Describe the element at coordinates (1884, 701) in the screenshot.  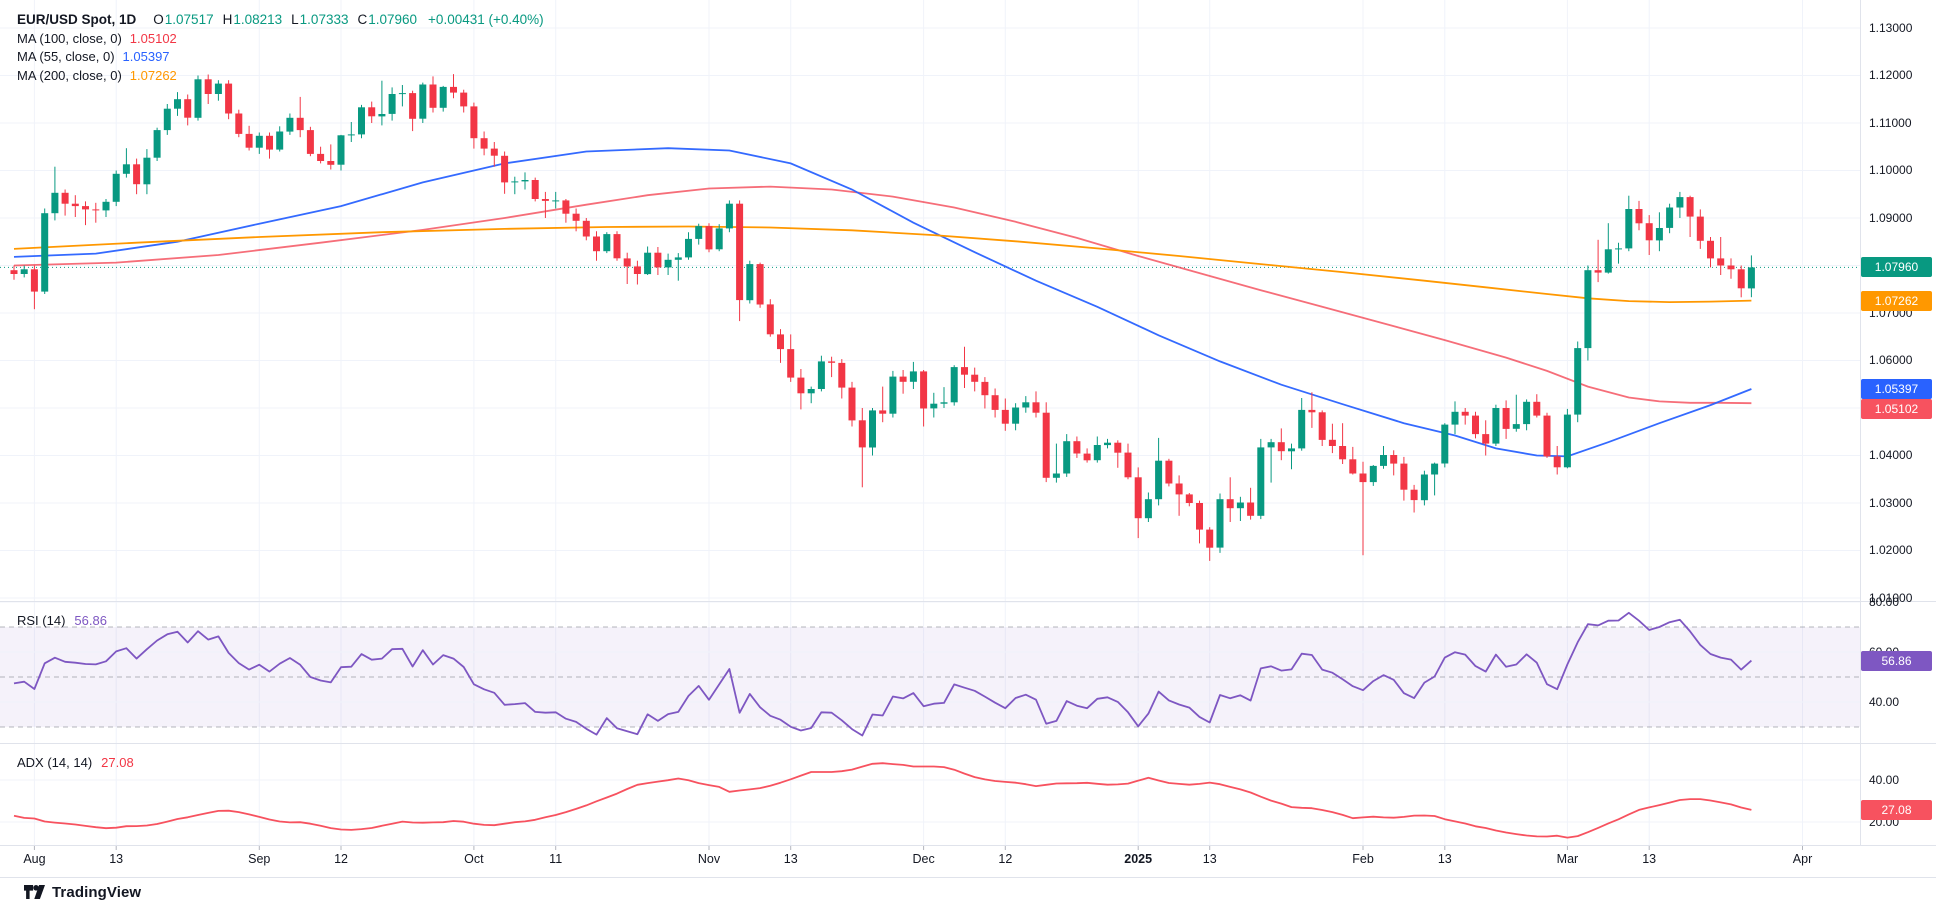
I see `rsi-axis-label: 40.00` at that location.